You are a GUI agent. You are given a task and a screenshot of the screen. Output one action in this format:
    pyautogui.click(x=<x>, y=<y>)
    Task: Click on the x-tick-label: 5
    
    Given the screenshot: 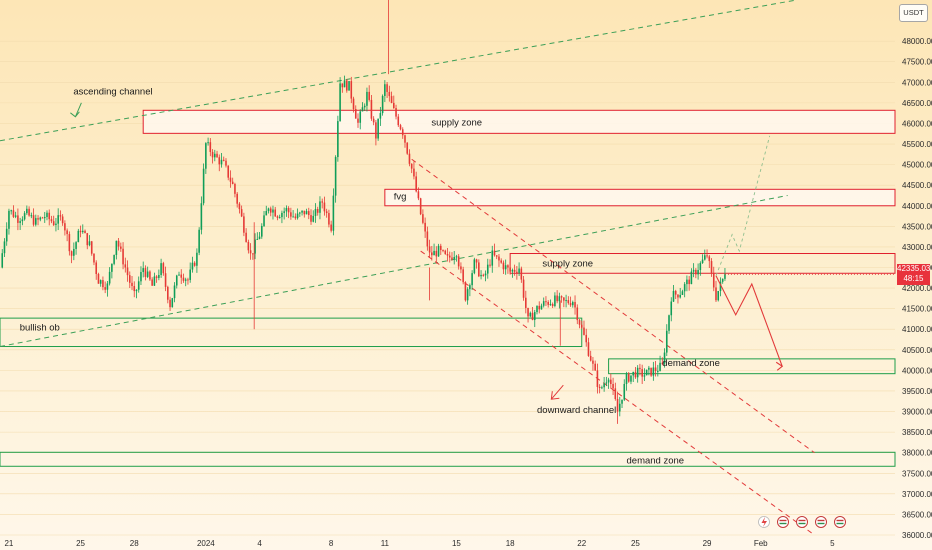 What is the action you would take?
    pyautogui.click(x=832, y=543)
    